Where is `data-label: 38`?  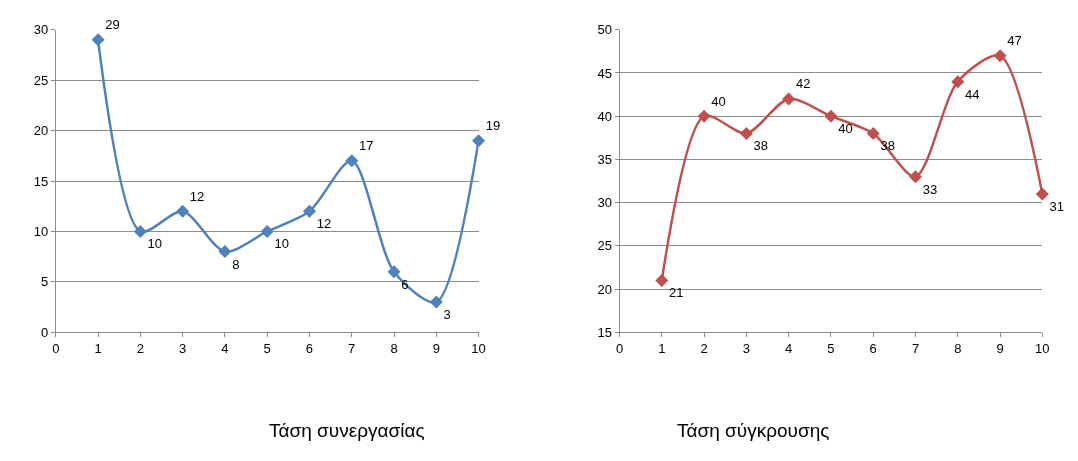 data-label: 38 is located at coordinates (761, 146).